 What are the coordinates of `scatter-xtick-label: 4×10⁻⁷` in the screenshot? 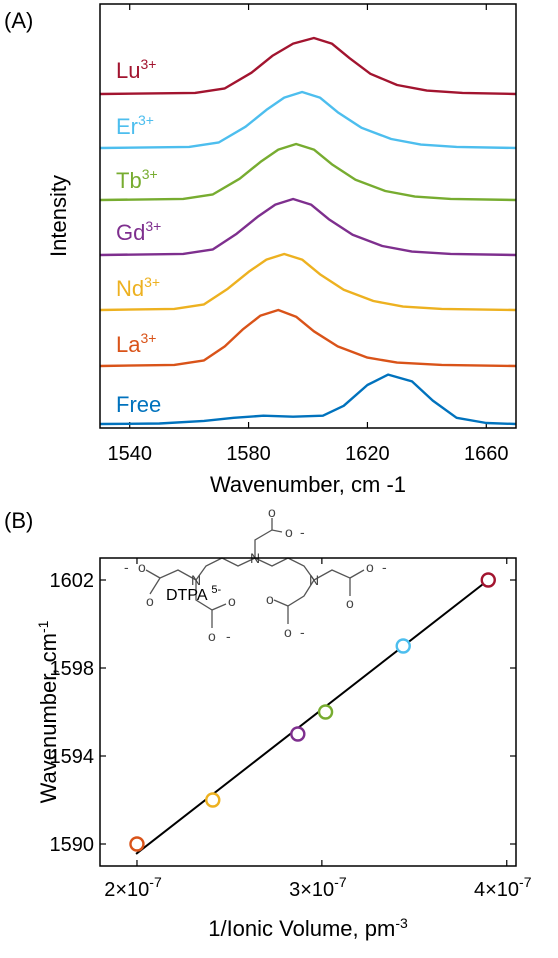 It's located at (503, 887).